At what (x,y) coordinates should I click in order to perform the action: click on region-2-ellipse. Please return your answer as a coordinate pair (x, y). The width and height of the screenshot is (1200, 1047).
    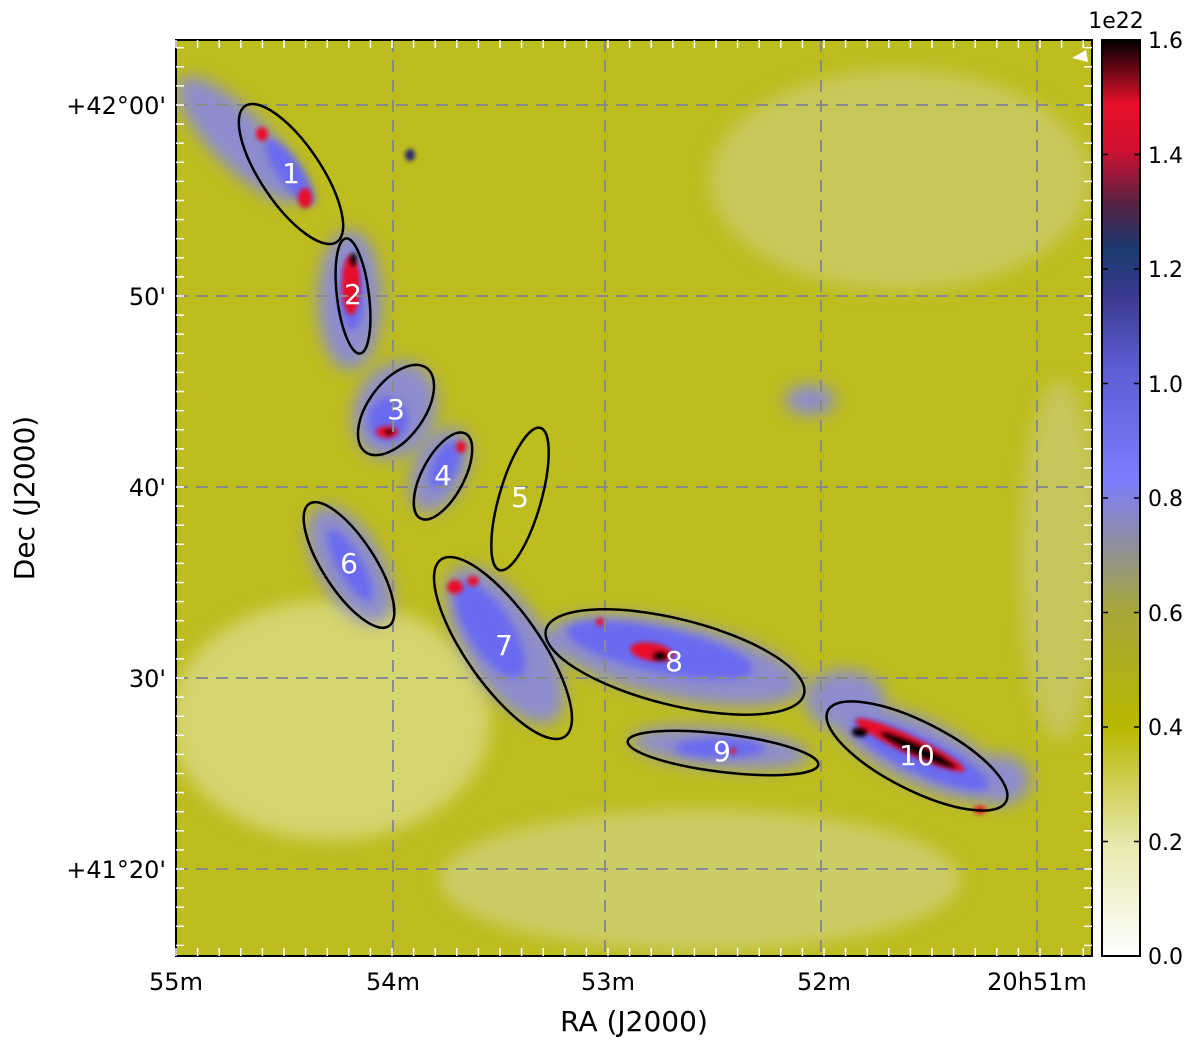
    Looking at the image, I should click on (353, 296).